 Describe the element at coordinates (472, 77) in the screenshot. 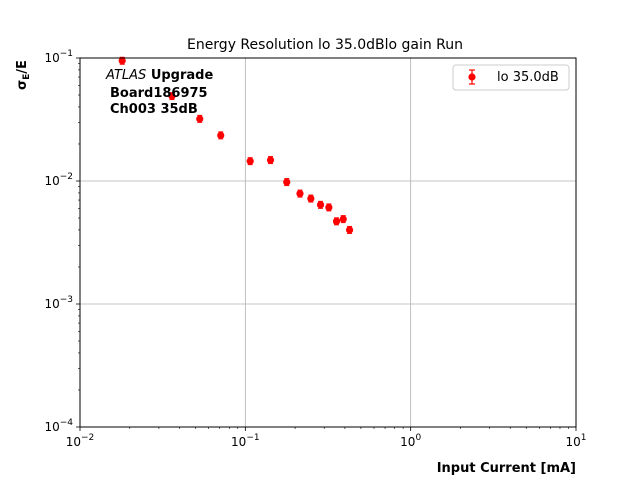

I see `legend-marker` at that location.